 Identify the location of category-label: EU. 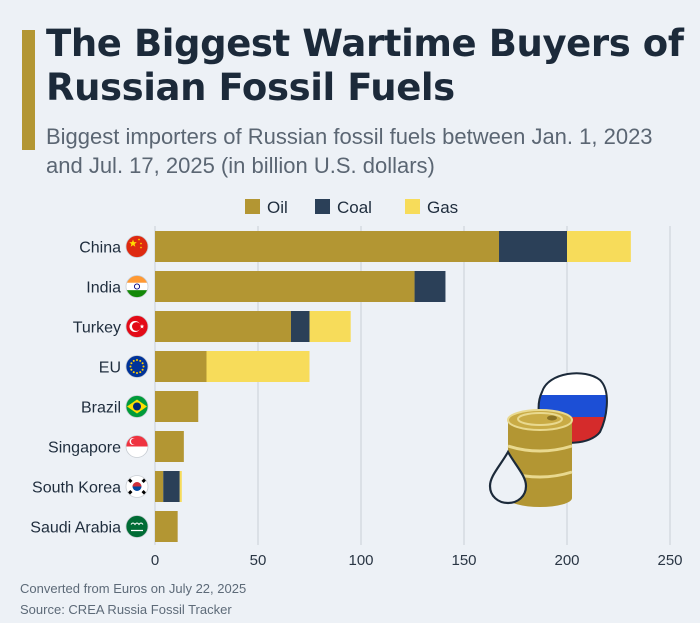
(110, 368).